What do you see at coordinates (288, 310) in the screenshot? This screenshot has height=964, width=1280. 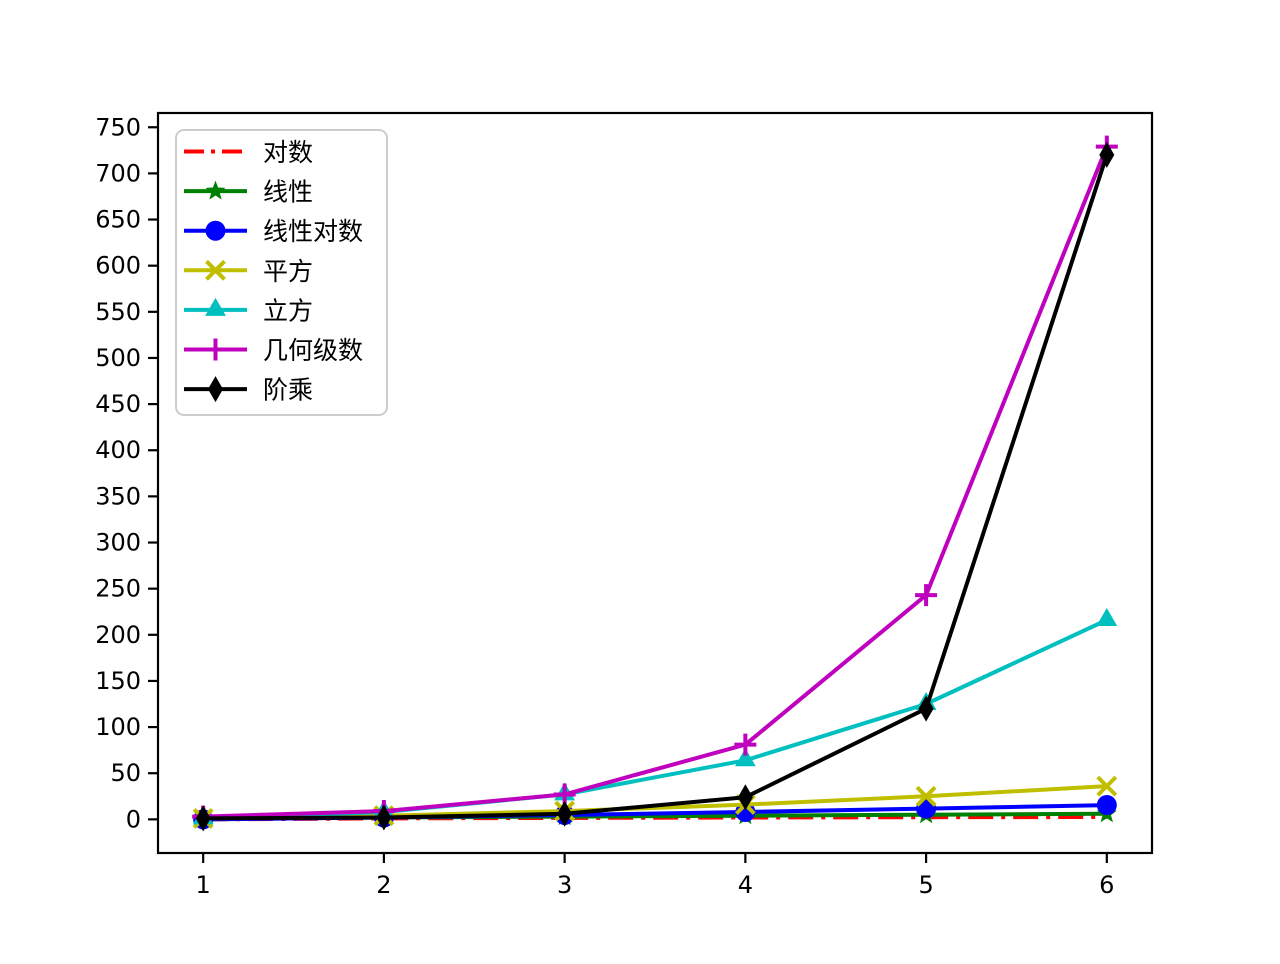 I see `legend-label: 立方` at bounding box center [288, 310].